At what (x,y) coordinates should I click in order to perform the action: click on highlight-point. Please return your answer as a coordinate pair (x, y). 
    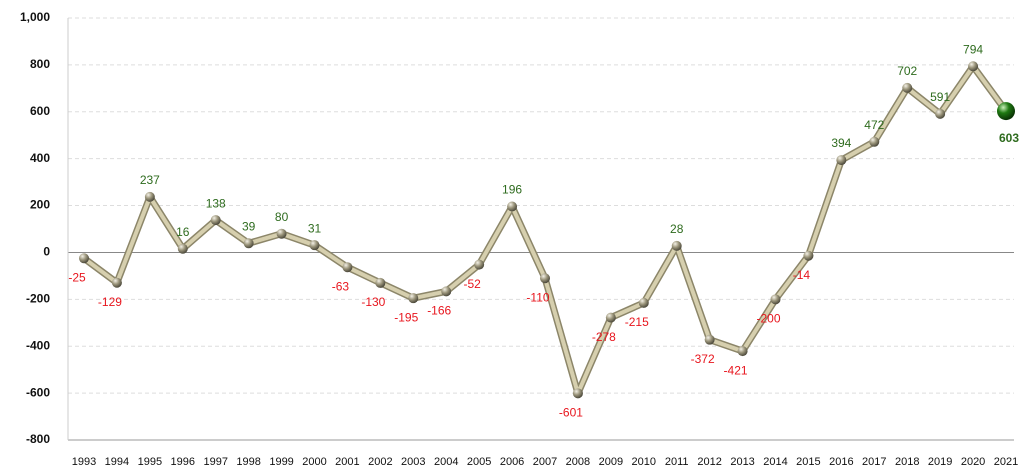
    Looking at the image, I should click on (1006, 111).